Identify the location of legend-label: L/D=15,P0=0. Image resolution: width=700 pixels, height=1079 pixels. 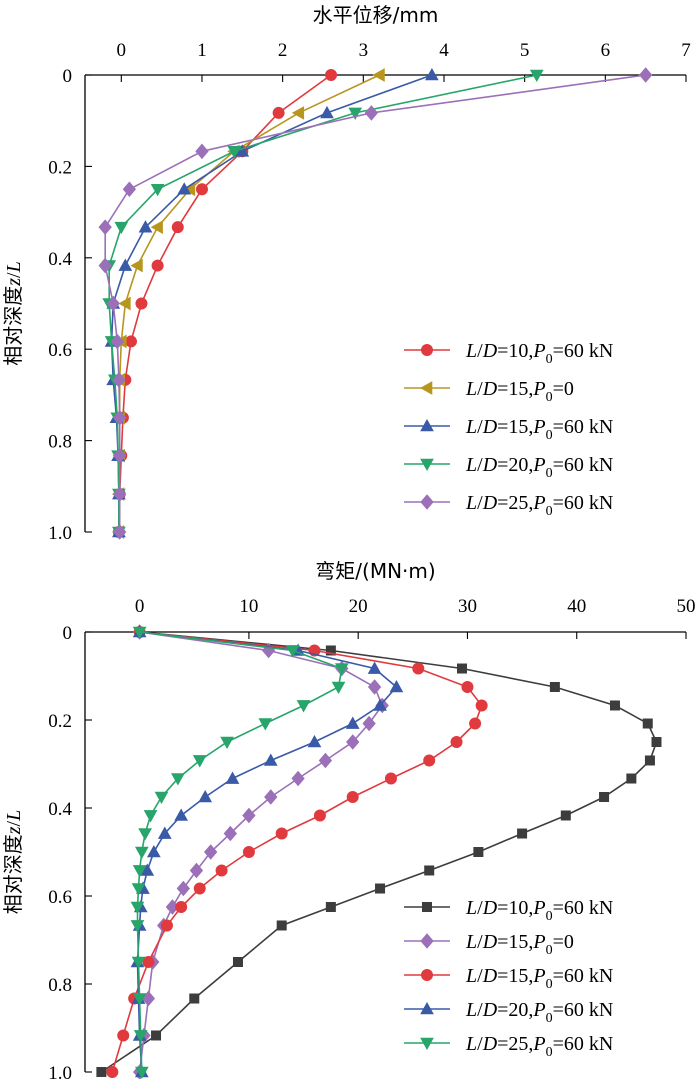
(519, 944).